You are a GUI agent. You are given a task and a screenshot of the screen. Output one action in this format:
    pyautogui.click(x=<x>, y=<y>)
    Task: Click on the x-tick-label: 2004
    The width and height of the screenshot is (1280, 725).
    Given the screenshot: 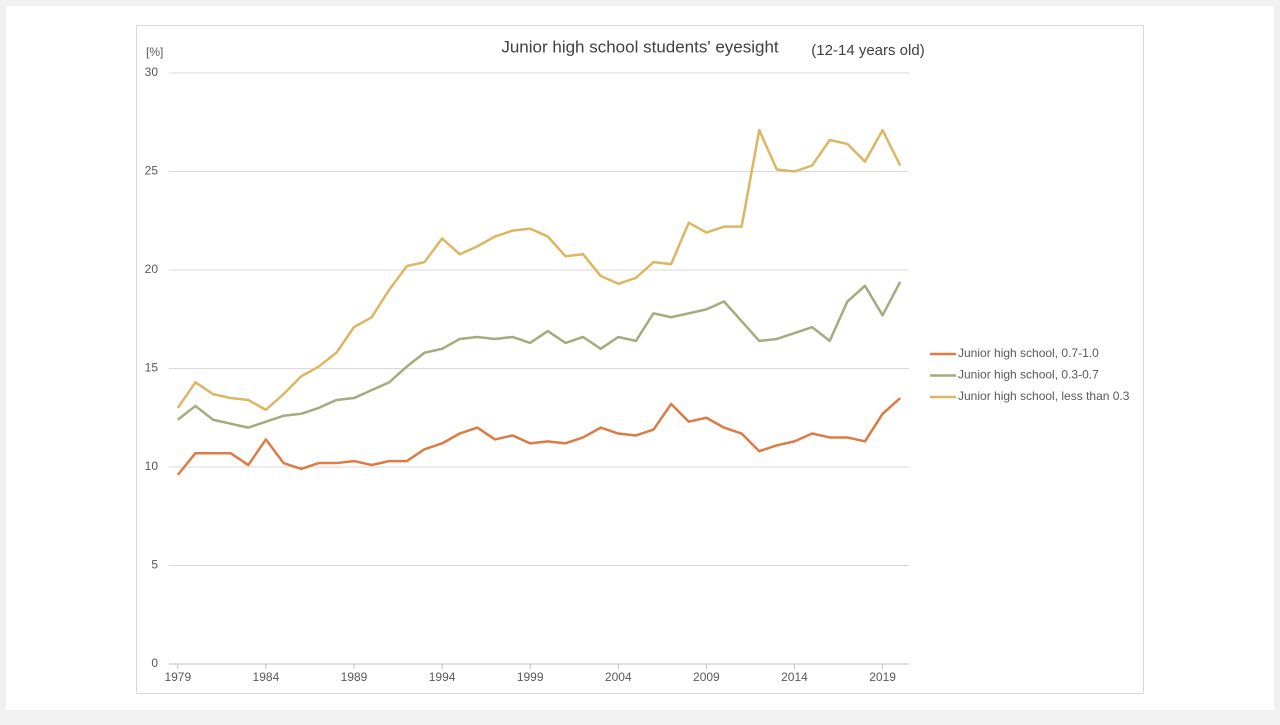 What is the action you would take?
    pyautogui.click(x=618, y=677)
    